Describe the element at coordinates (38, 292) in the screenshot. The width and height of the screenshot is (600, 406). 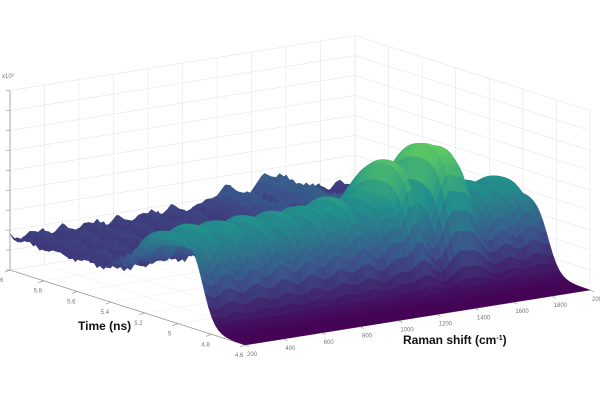
I see `y-tick-label: 5.8` at that location.